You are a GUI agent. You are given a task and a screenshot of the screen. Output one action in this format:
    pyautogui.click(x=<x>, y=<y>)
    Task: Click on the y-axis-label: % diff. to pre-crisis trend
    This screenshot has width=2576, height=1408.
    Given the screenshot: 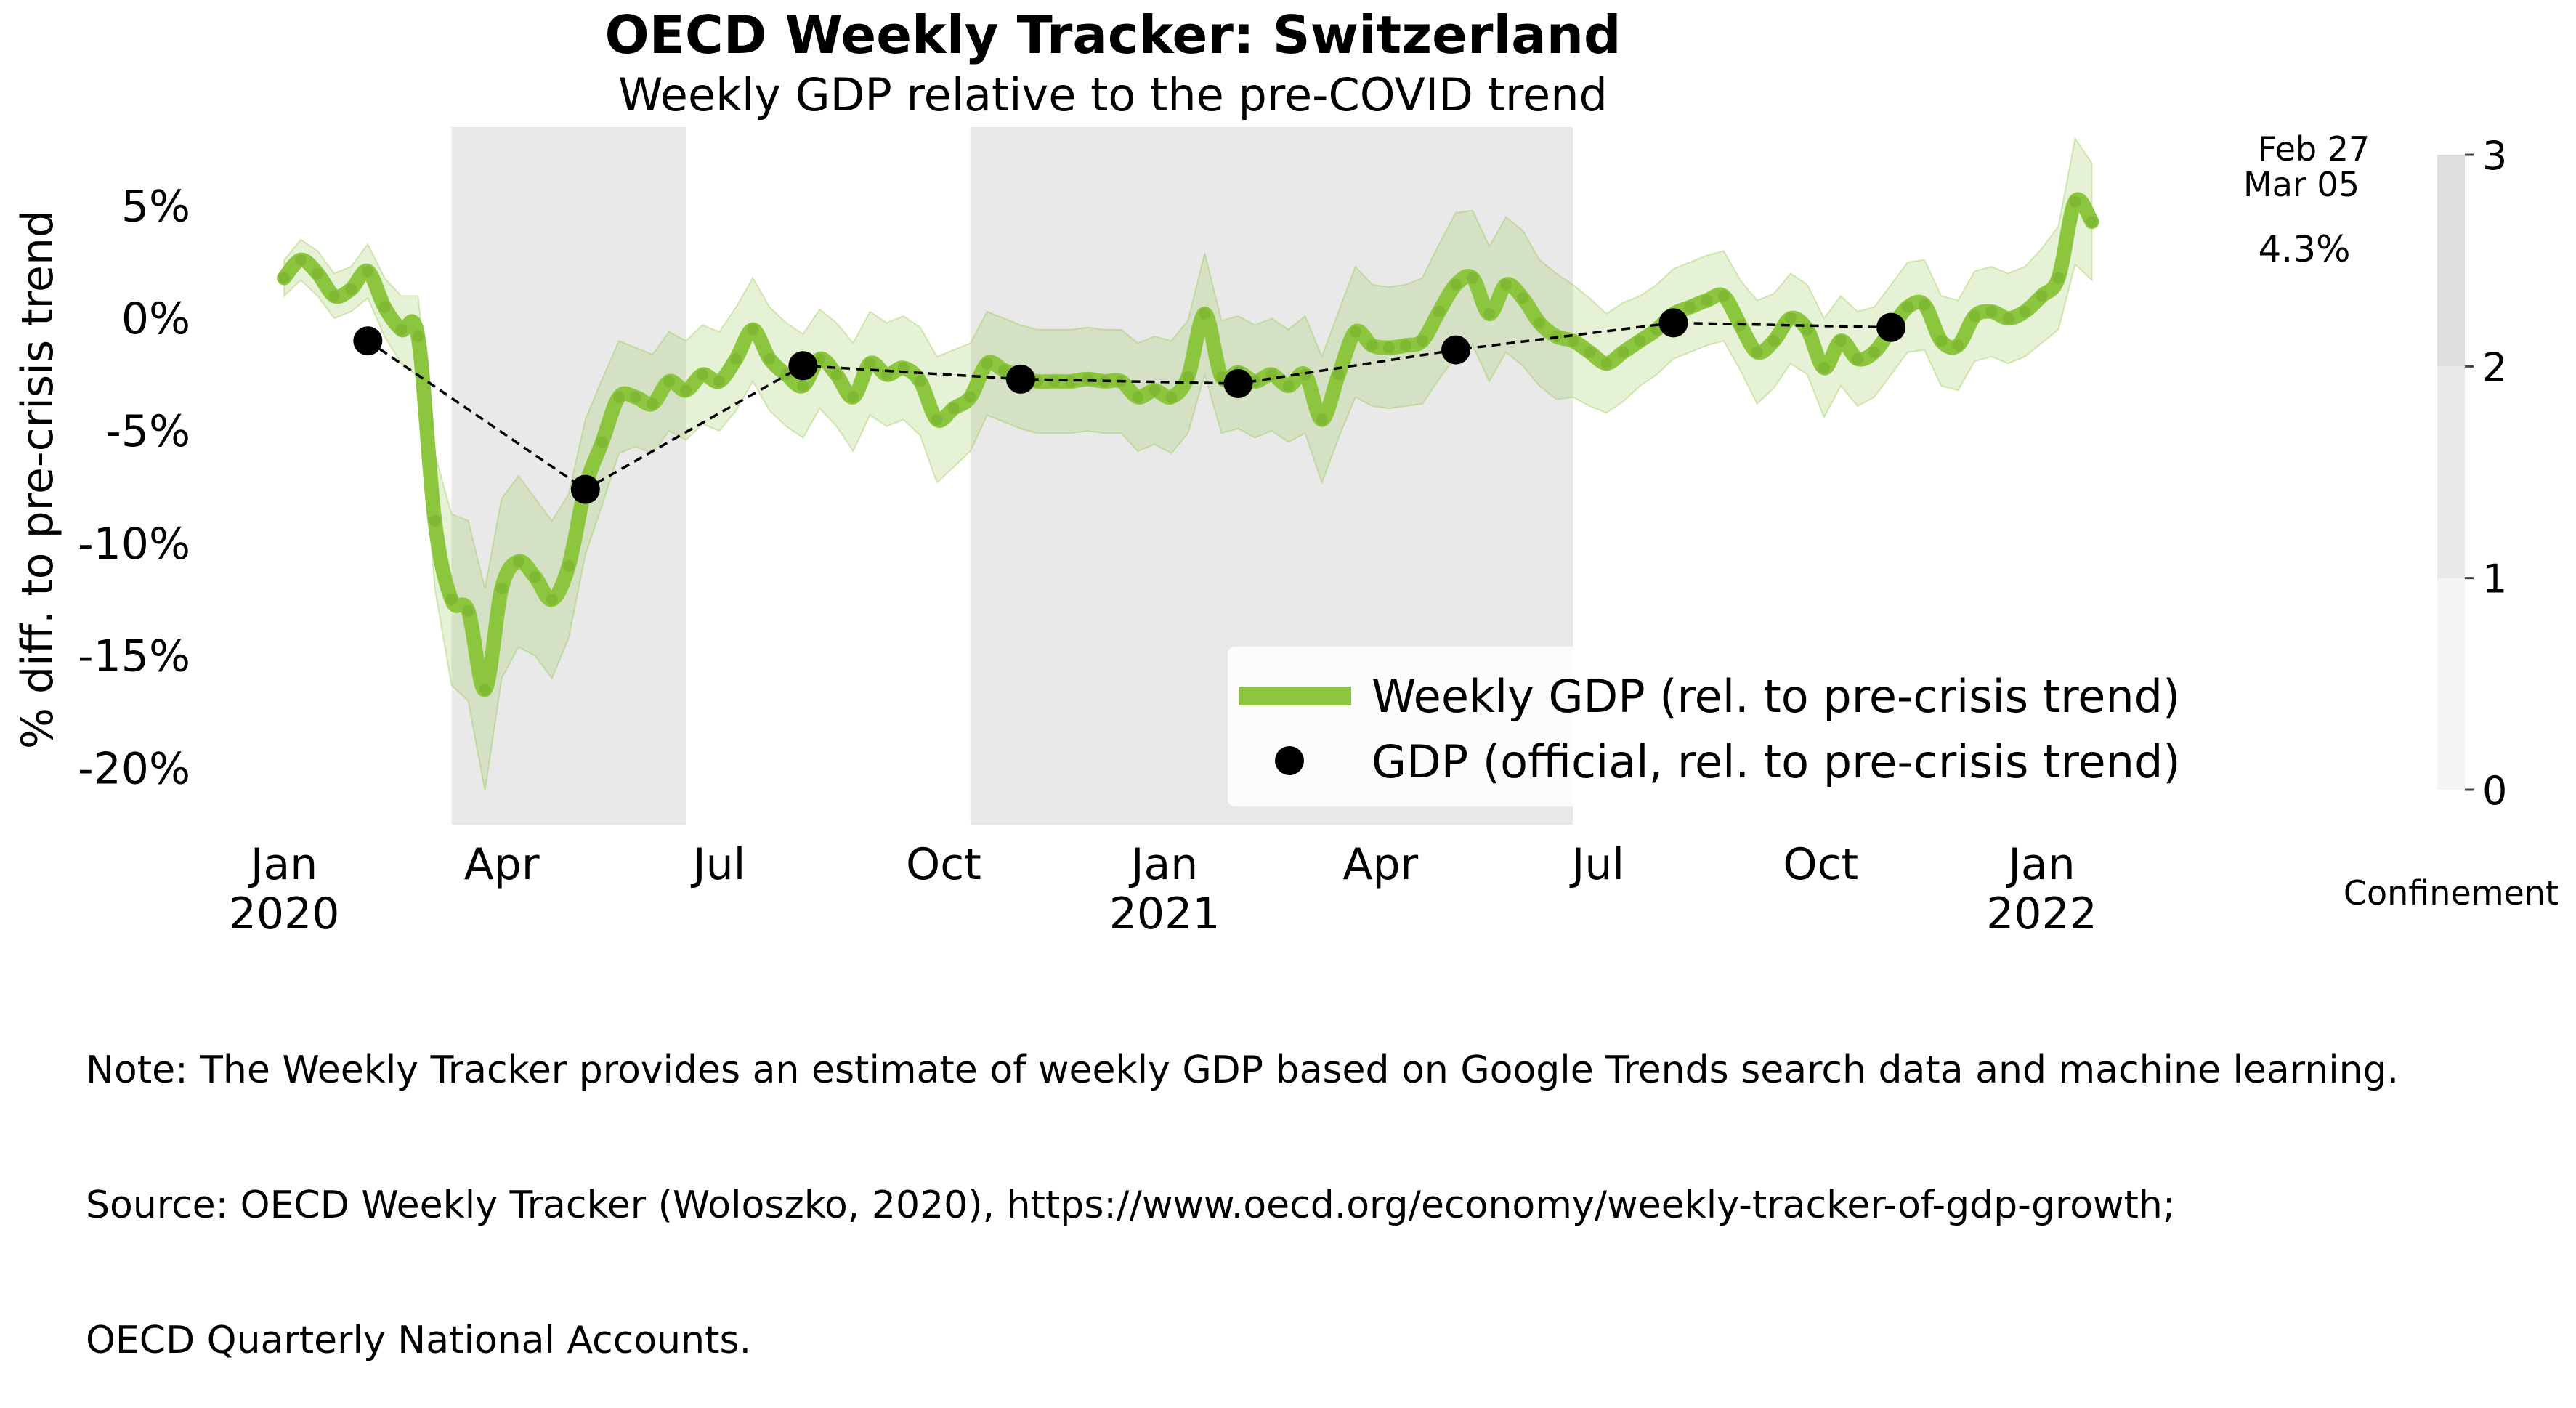 What is the action you would take?
    pyautogui.click(x=37, y=480)
    